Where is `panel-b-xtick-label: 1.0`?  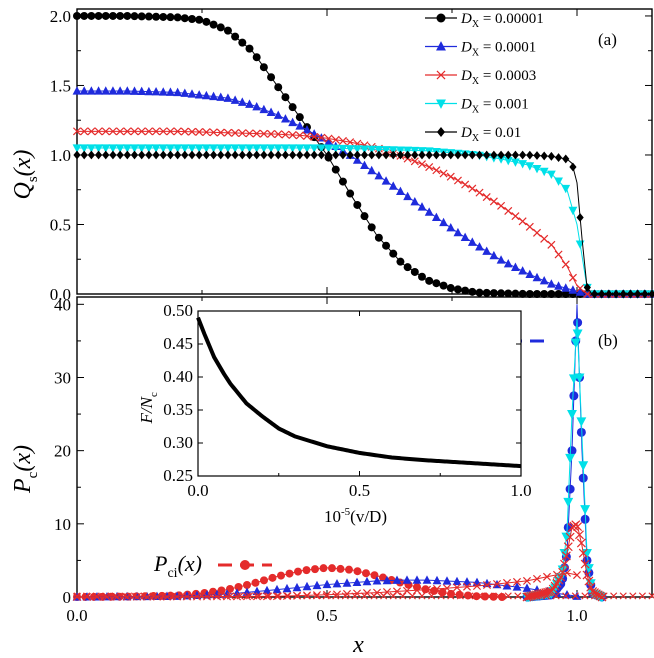
panel-b-xtick-label: 1.0 is located at coordinates (576, 615).